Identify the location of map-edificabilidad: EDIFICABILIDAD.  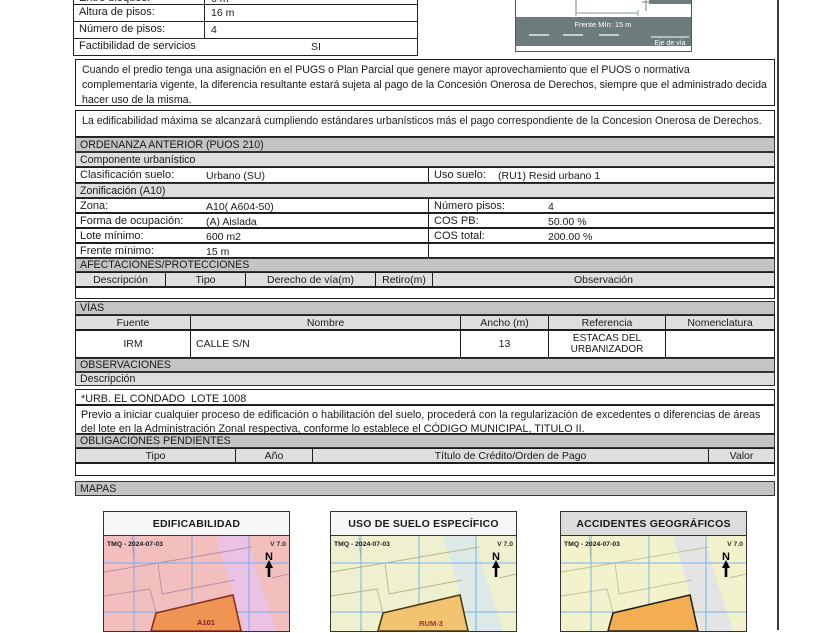
(196, 571).